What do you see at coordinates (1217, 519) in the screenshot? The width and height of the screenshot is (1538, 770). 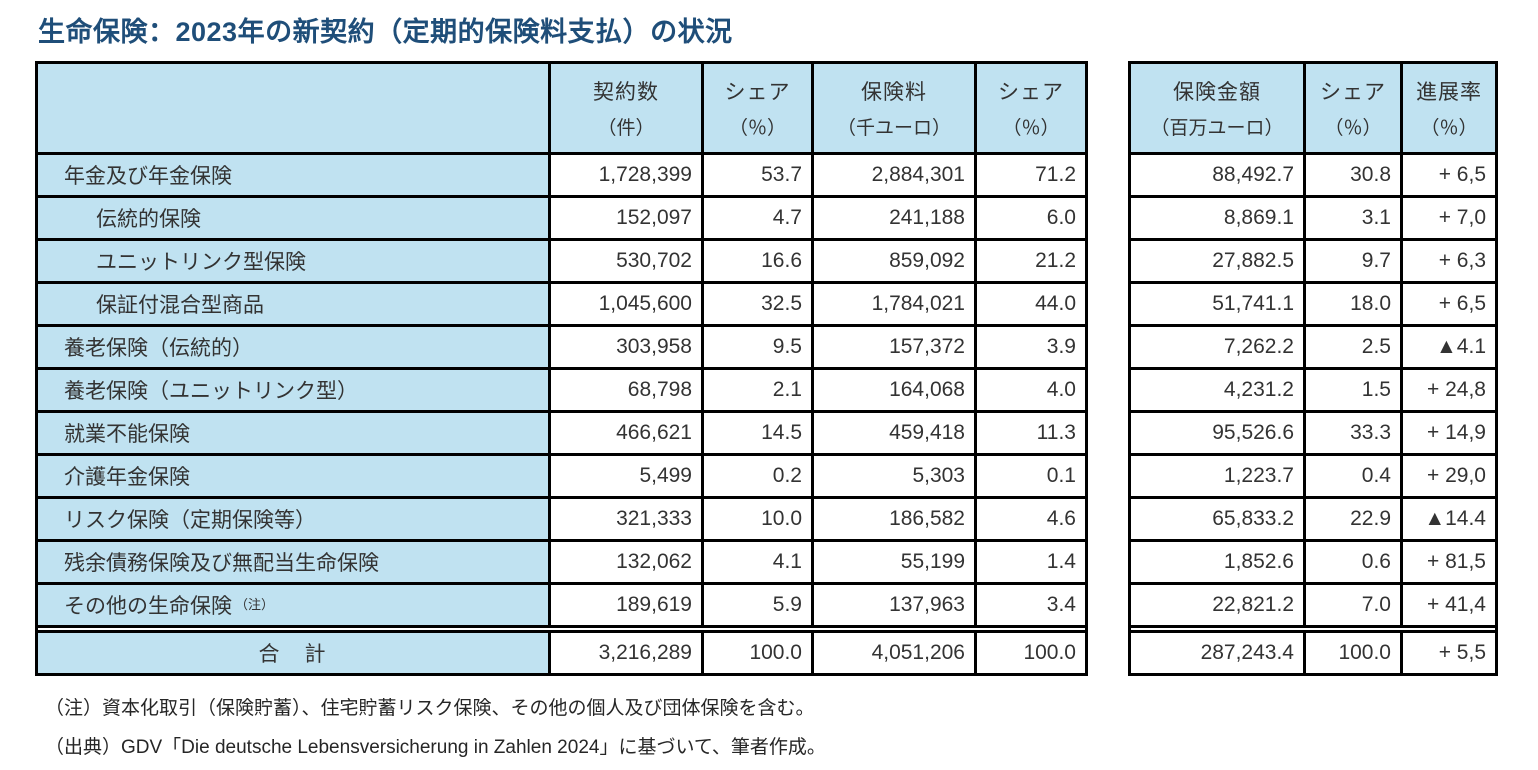 I see `sum-insured-cell: 65,833.2` at bounding box center [1217, 519].